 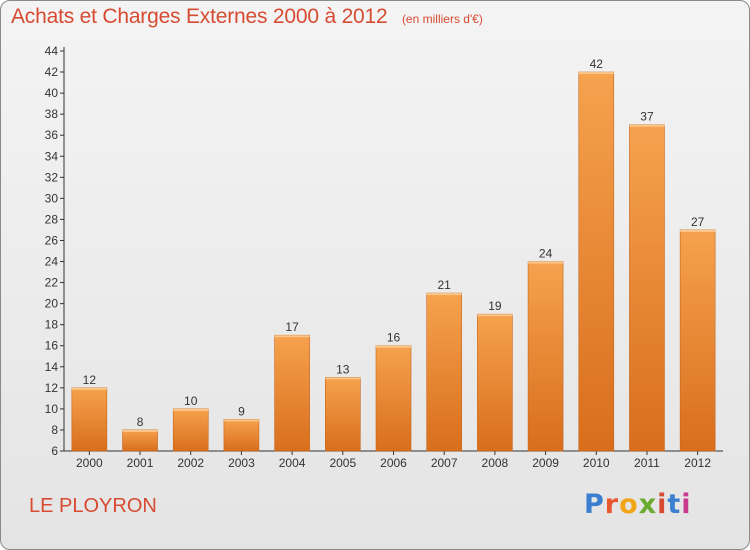 What do you see at coordinates (597, 64) in the screenshot?
I see `data-label-2010: 42` at bounding box center [597, 64].